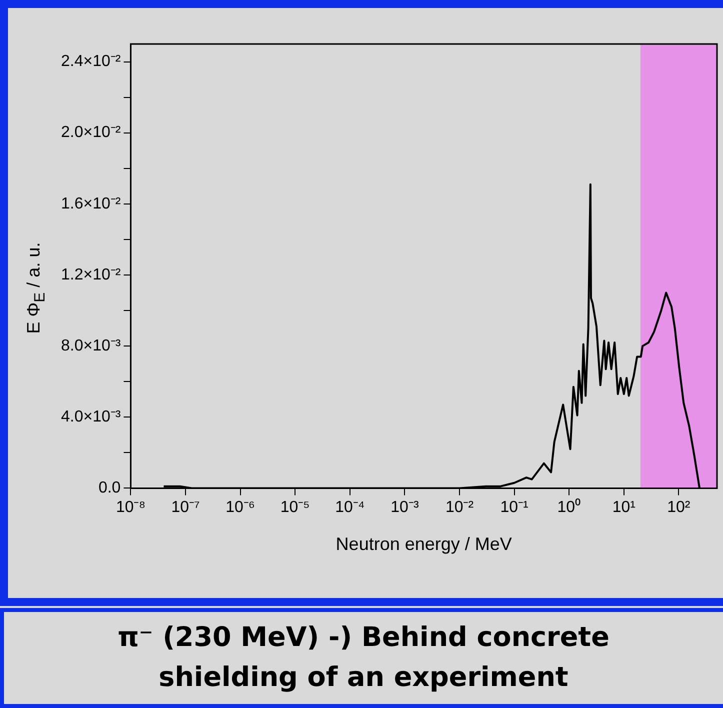 This screenshot has height=708, width=723. Describe the element at coordinates (185, 507) in the screenshot. I see `x-tick-label: 10⁻⁷` at that location.